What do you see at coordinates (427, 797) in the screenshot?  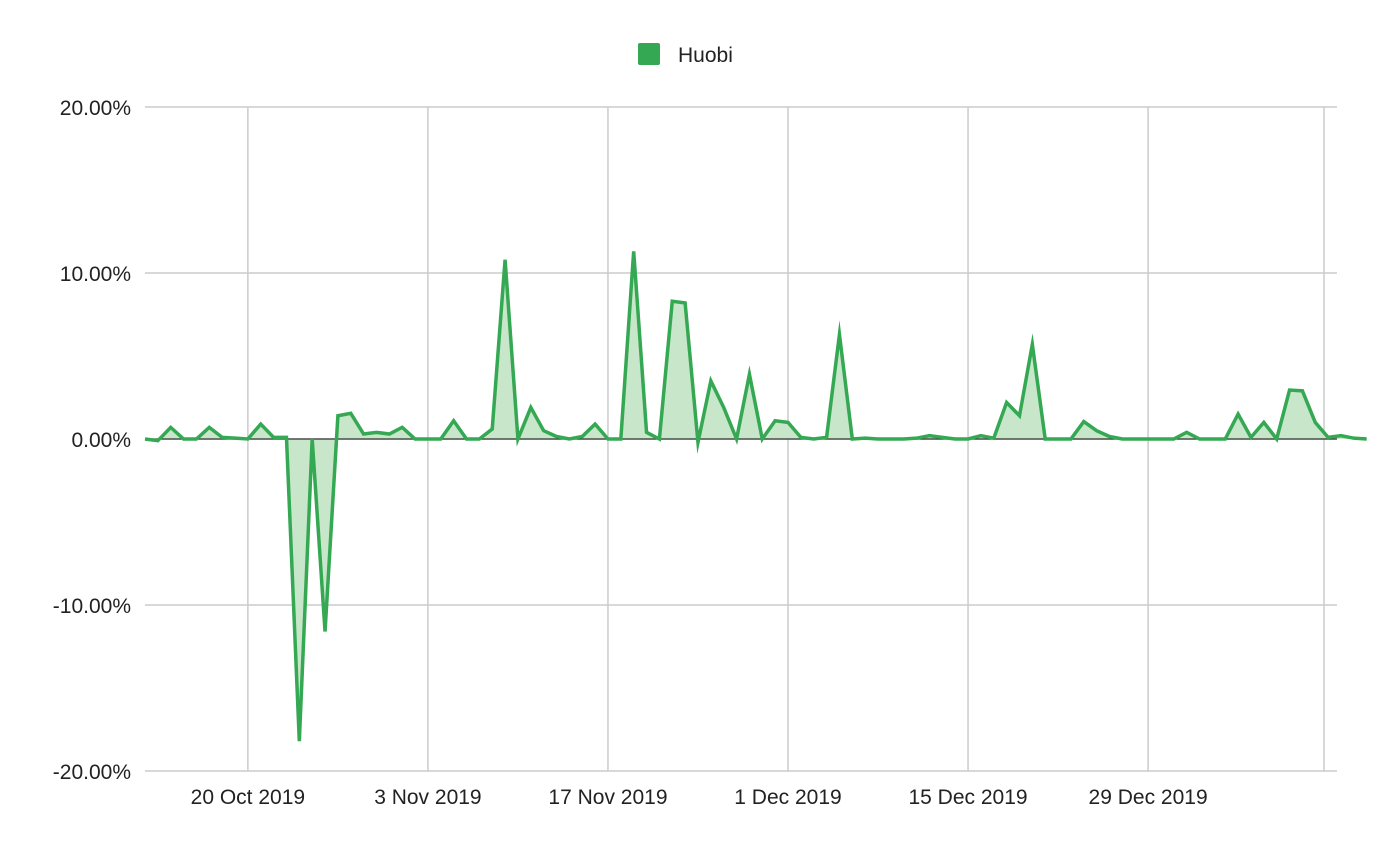 I see `x-tick-label: 3 Nov 2019` at bounding box center [427, 797].